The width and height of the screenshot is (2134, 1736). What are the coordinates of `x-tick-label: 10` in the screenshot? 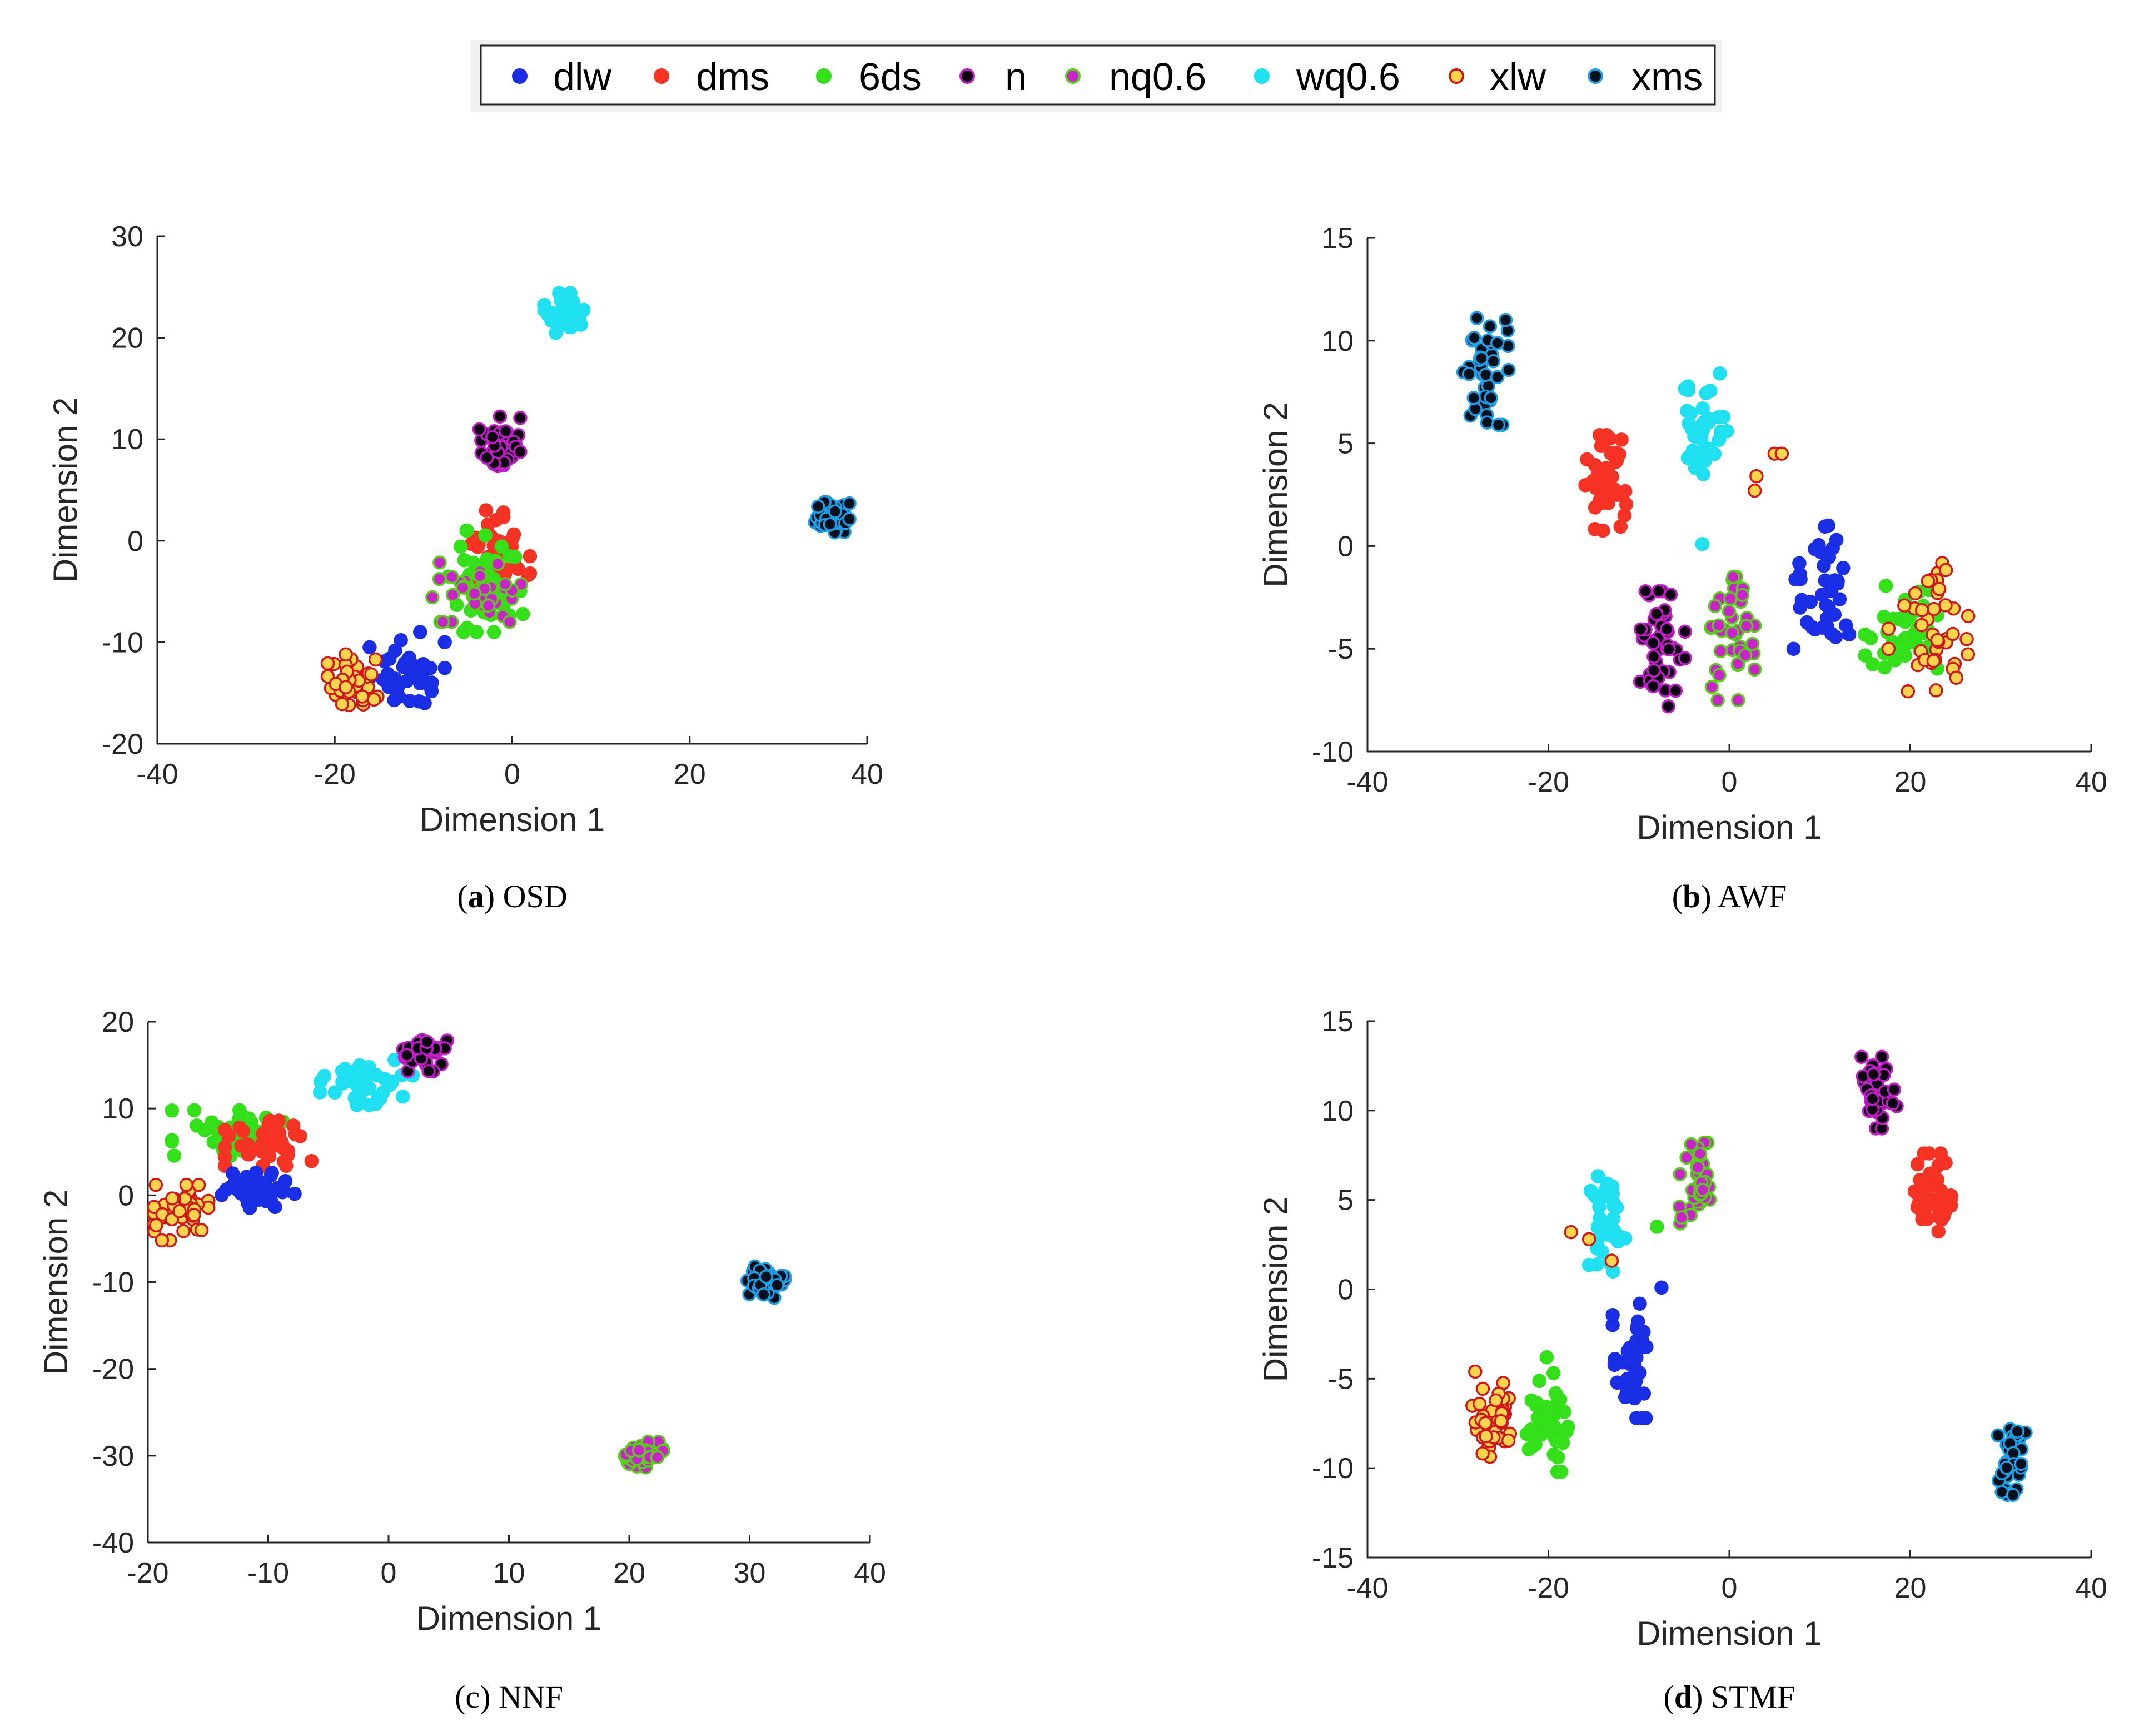 It's located at (509, 1573).